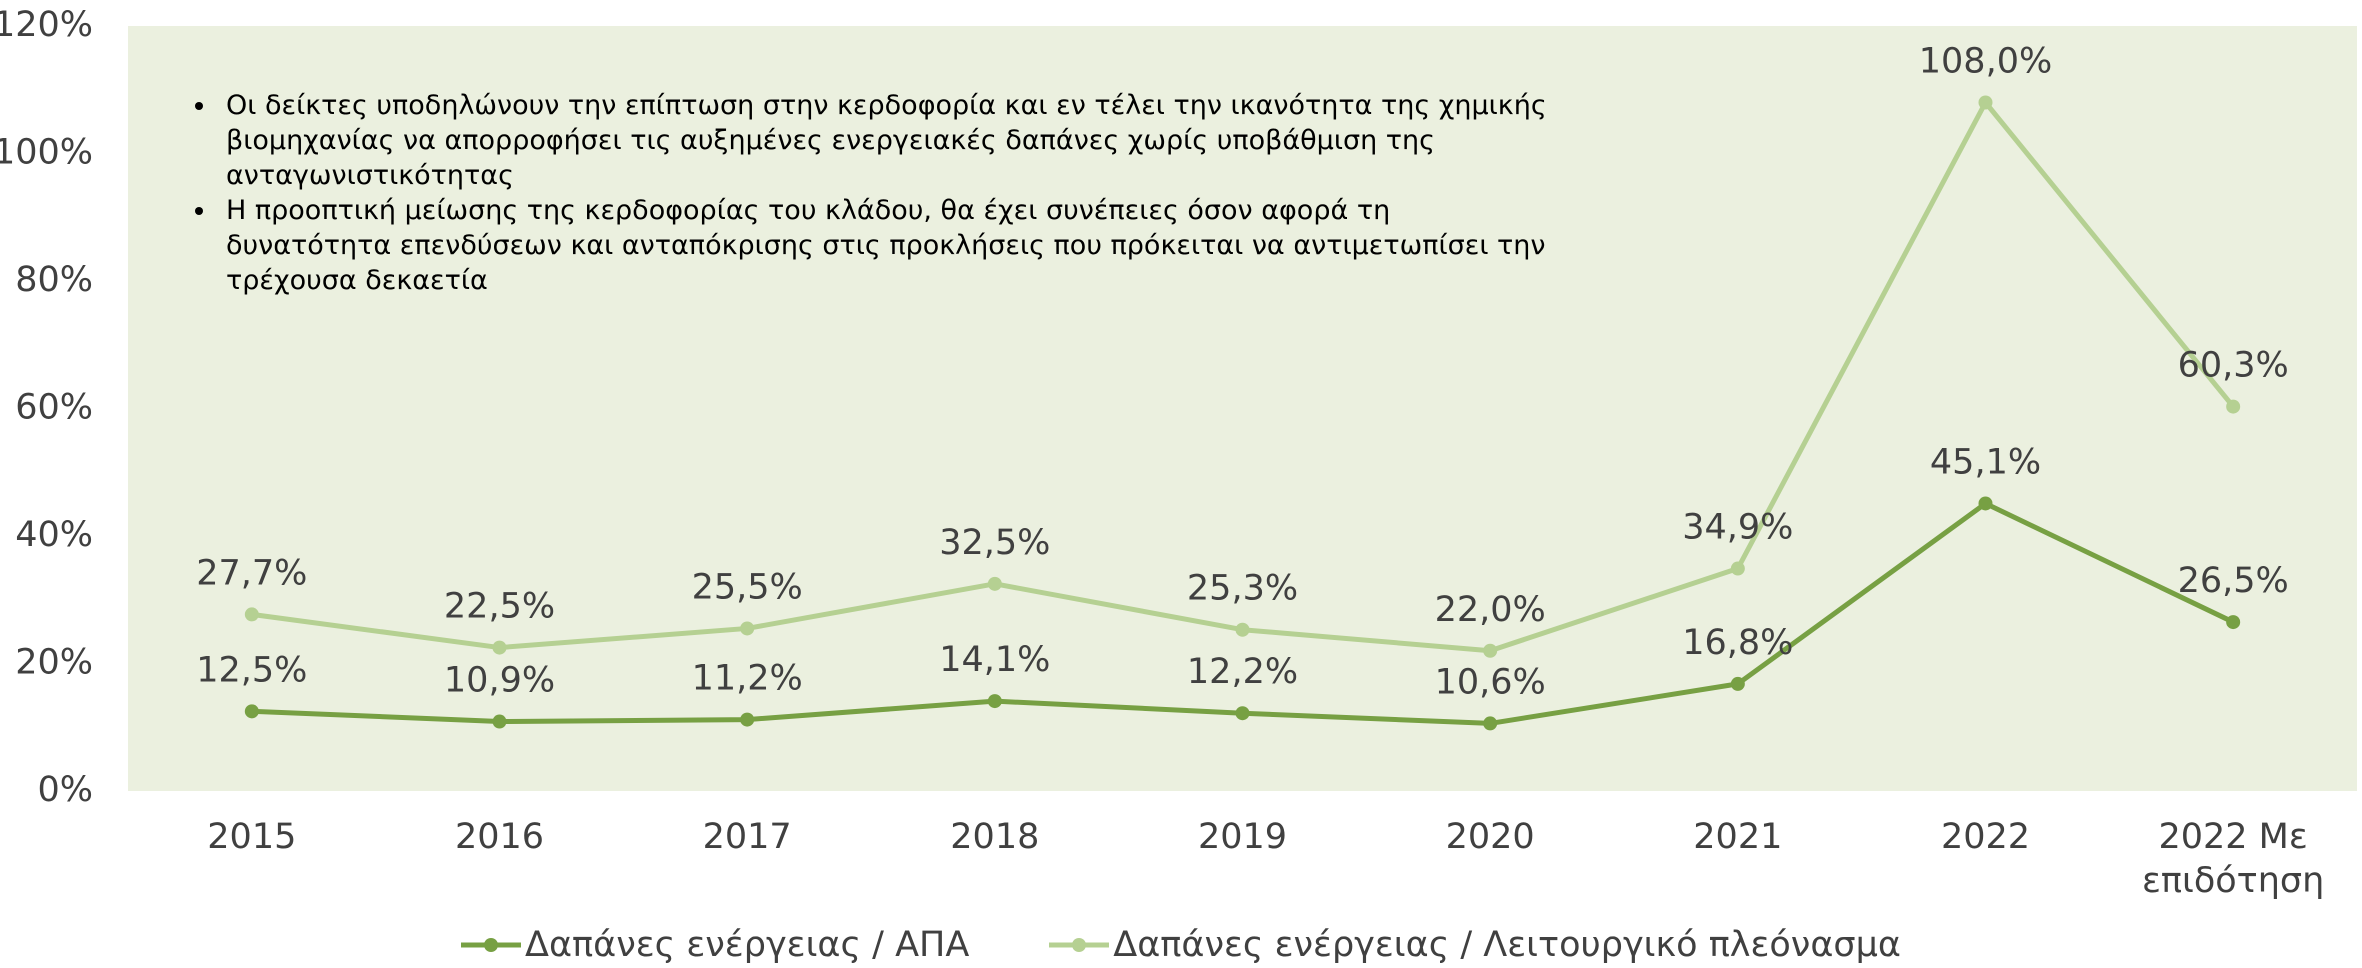 This screenshot has width=2362, height=968. Describe the element at coordinates (994, 660) in the screenshot. I see `data-label: 14,1%` at that location.